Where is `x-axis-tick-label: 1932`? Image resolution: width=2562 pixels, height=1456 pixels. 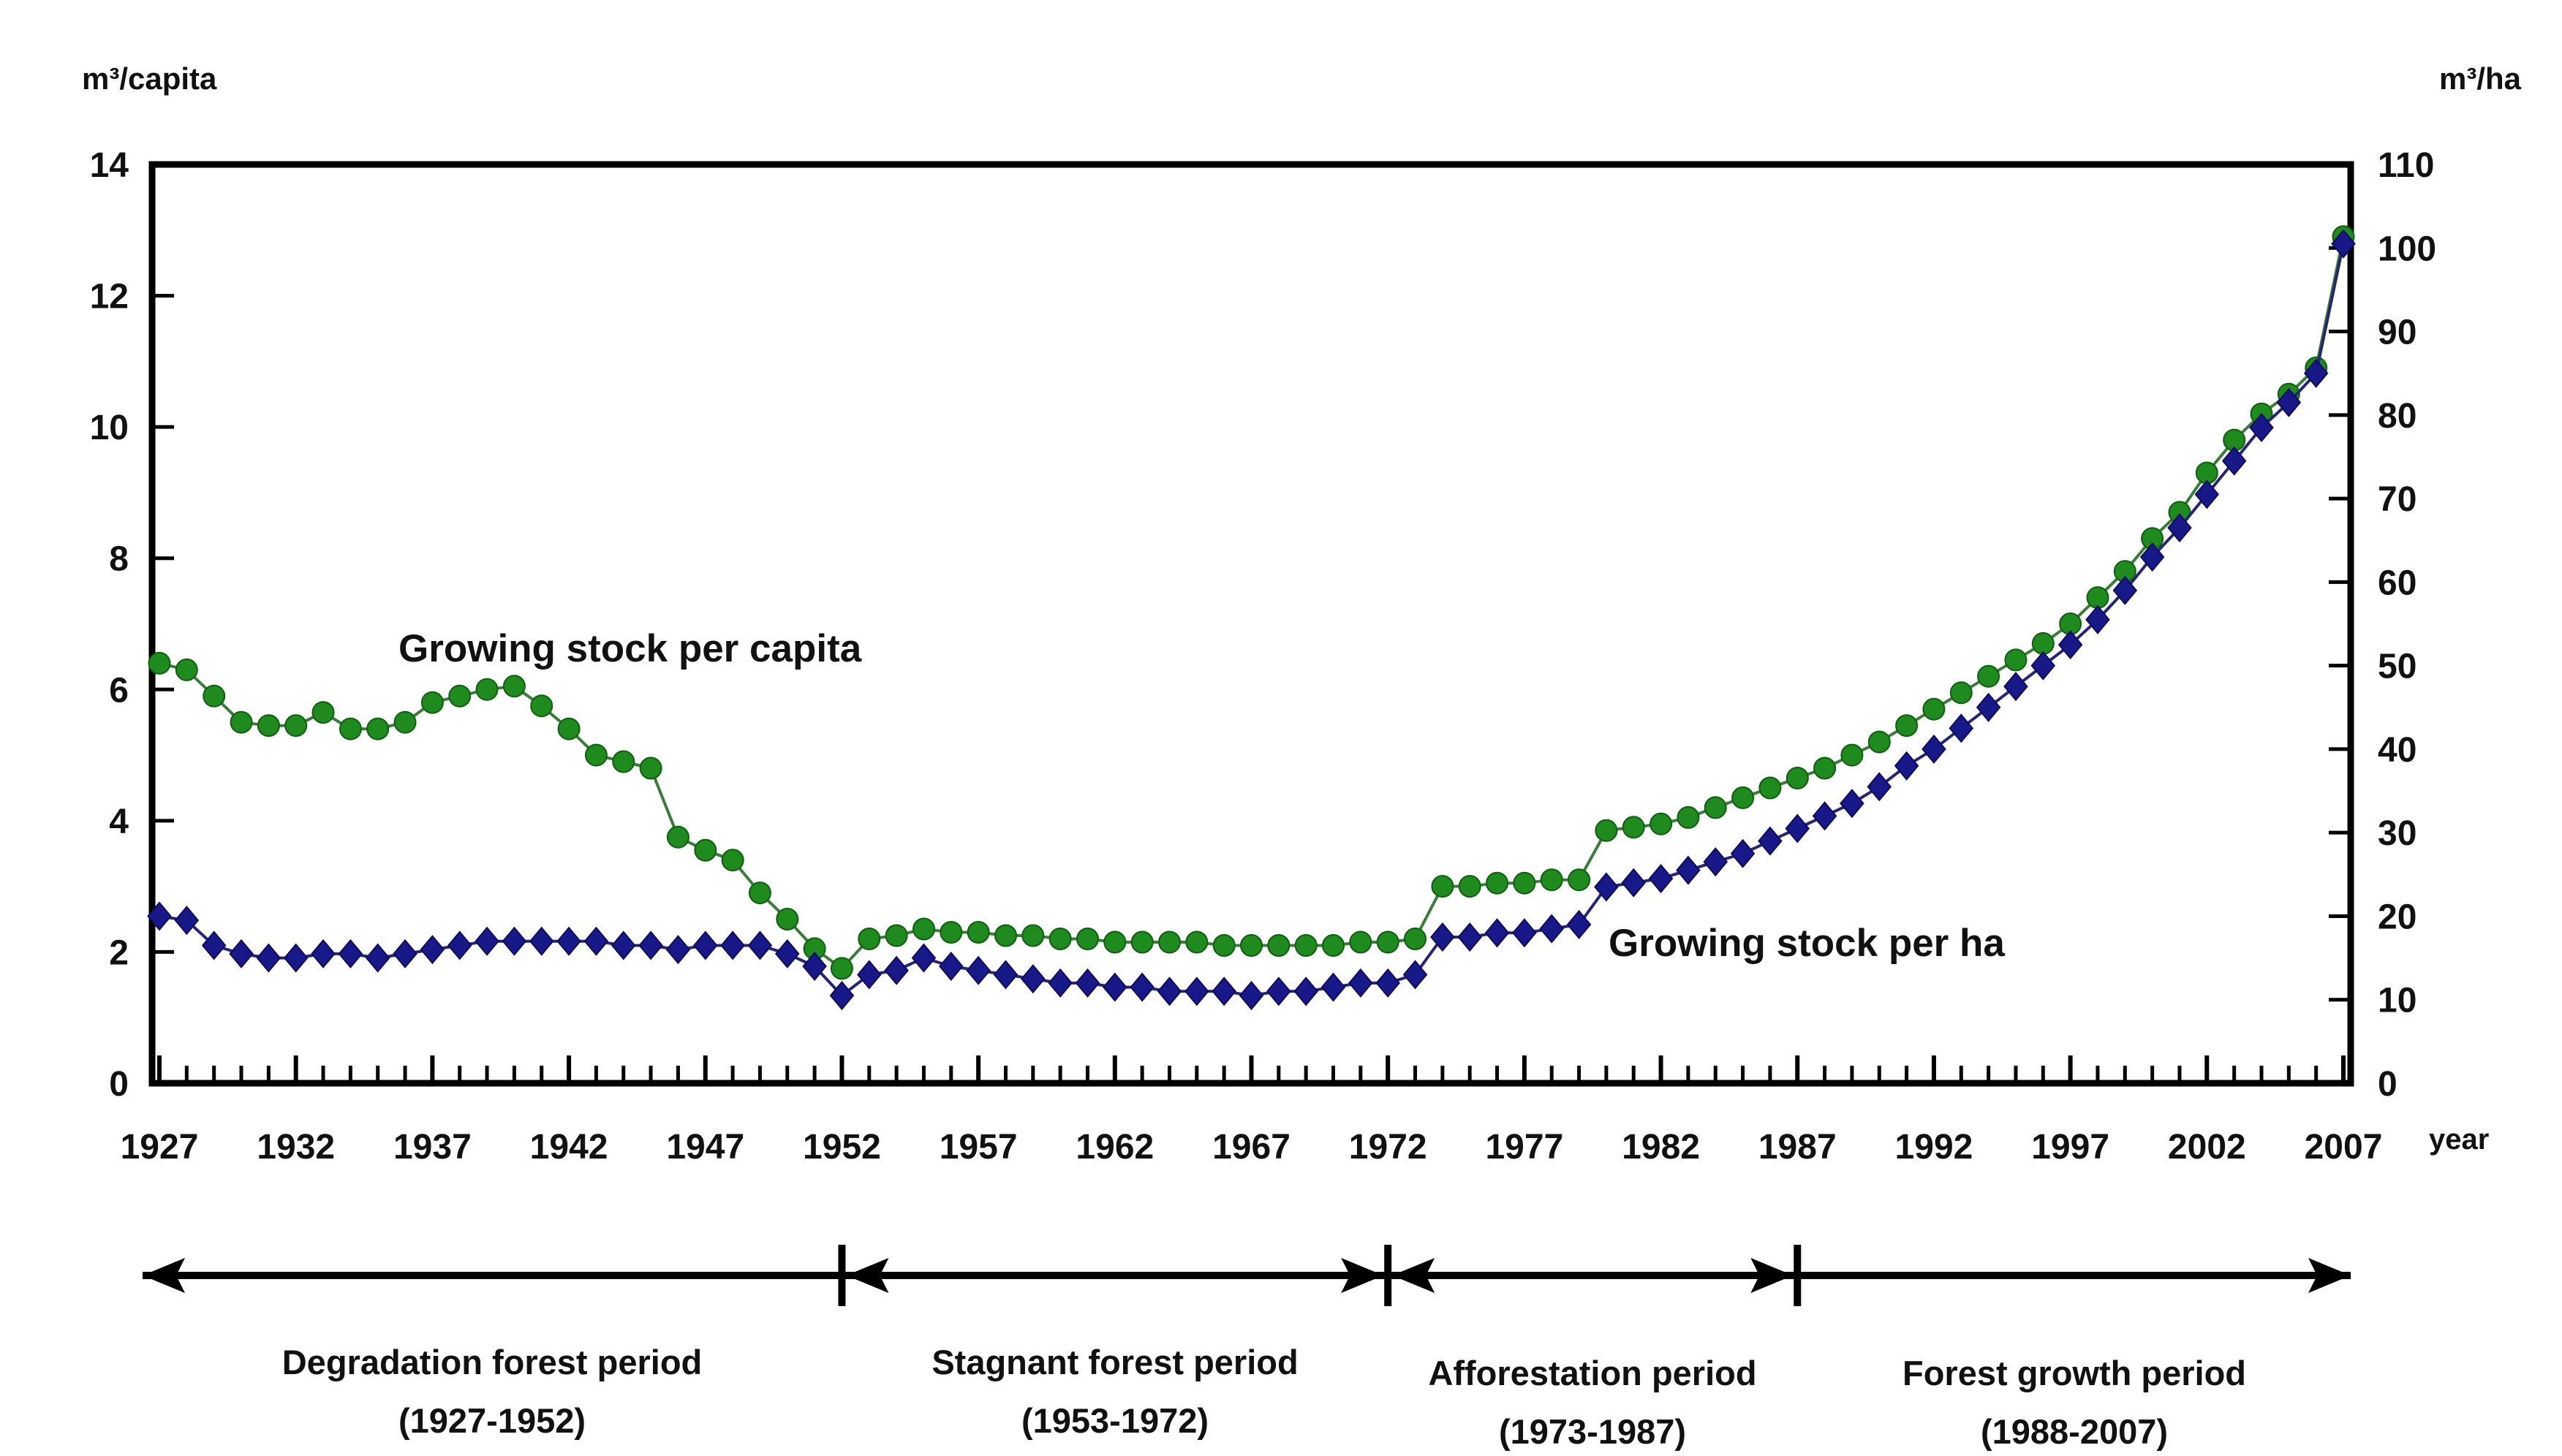
x-axis-tick-label: 1932 is located at coordinates (296, 1147).